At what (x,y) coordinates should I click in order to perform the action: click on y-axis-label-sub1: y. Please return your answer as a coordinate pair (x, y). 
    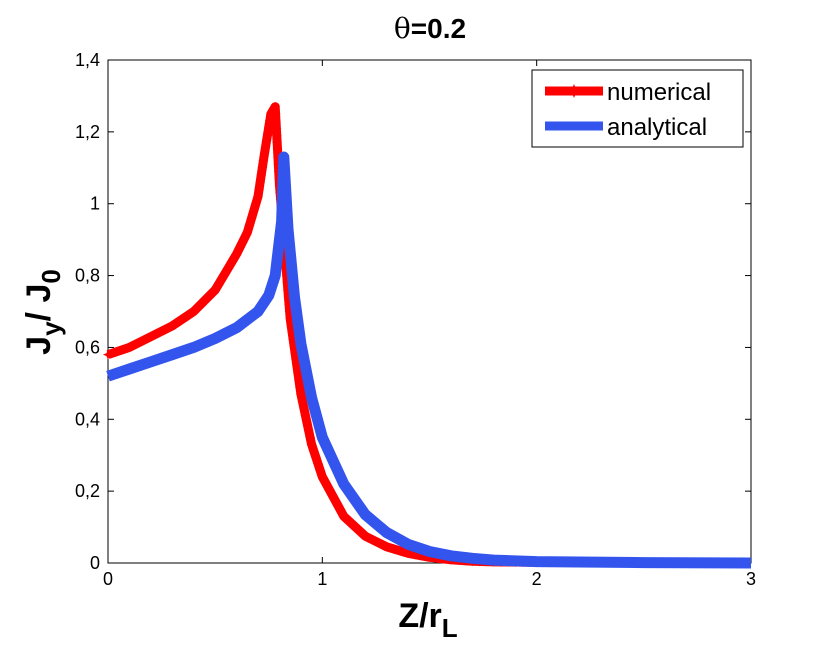
    Looking at the image, I should click on (51, 328).